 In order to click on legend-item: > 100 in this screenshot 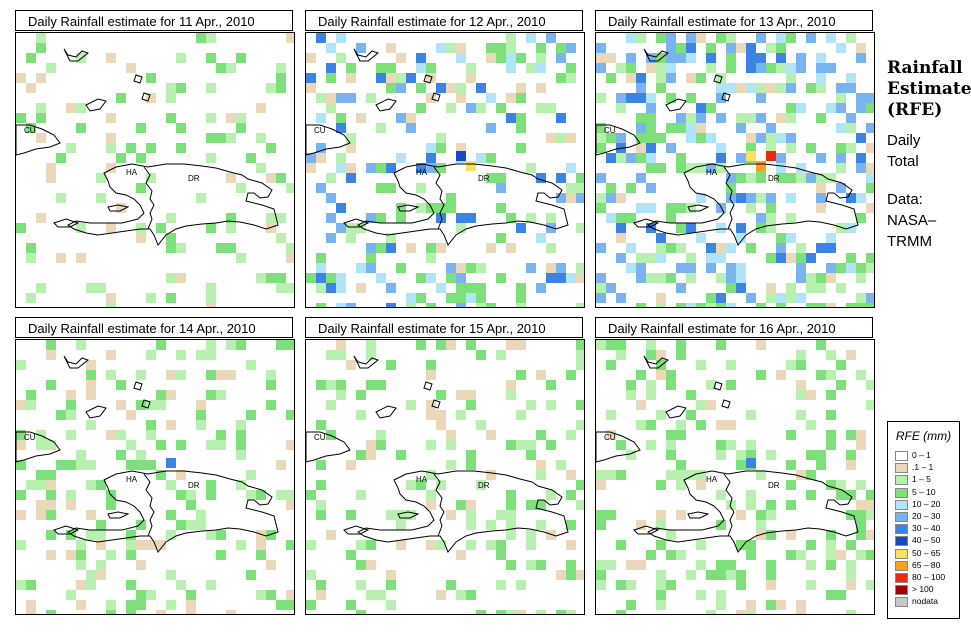, I will do `click(926, 590)`.